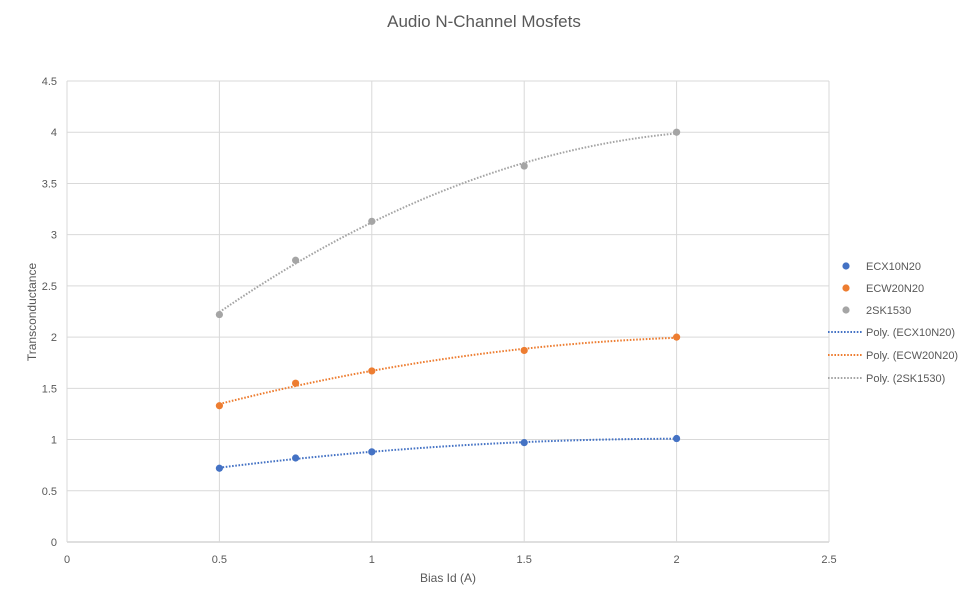  I want to click on x-tick-label: 0, so click(67, 560).